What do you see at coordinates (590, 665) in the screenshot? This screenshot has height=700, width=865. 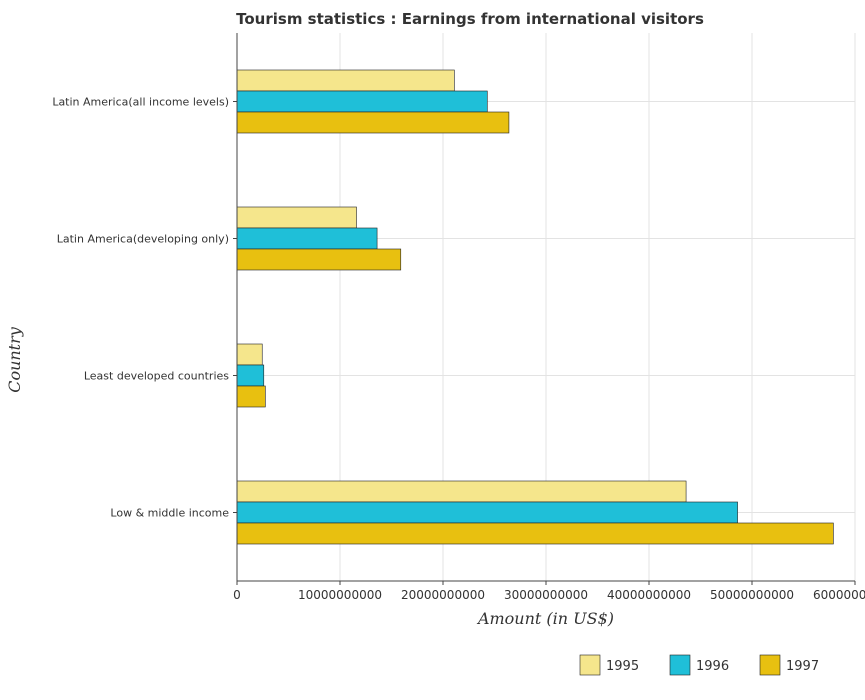 I see `legend-swatch-1995` at bounding box center [590, 665].